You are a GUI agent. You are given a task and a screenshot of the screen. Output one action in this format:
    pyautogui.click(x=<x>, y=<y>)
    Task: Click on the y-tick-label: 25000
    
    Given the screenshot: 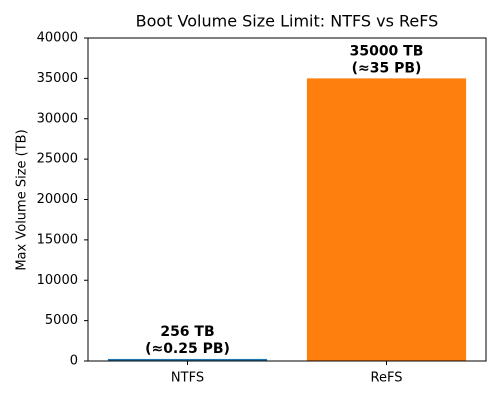 What is the action you would take?
    pyautogui.click(x=57, y=159)
    